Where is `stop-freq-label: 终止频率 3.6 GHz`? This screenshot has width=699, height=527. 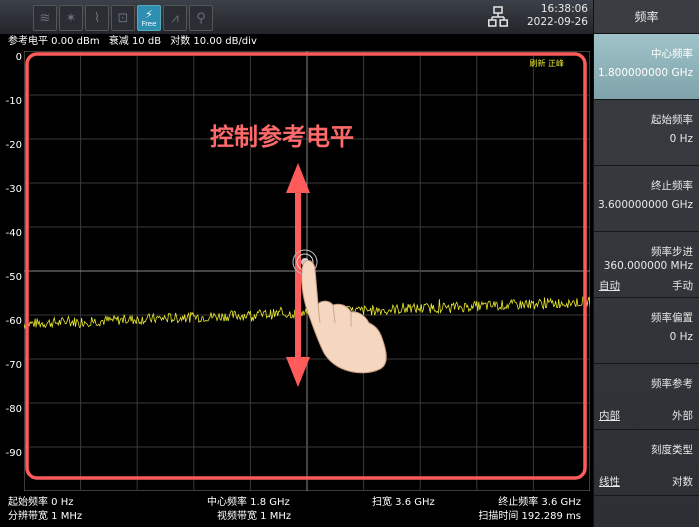
stop-freq-label: 终止频率 3.6 GHz is located at coordinates (539, 502).